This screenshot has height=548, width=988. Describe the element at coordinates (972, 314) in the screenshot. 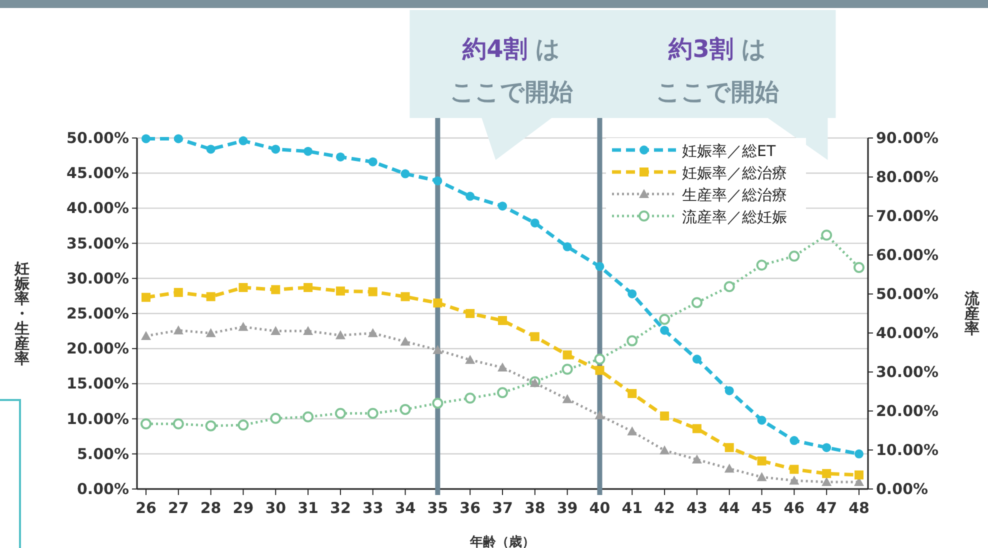

I see `y2-axis-title: 流産率` at that location.